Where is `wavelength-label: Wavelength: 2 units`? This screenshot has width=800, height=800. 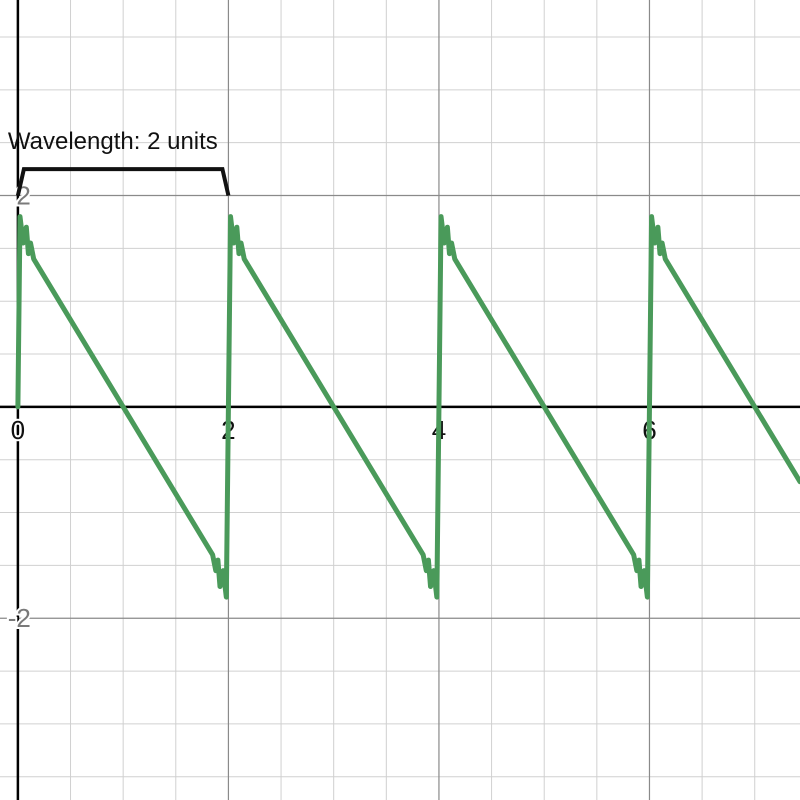 wavelength-label: Wavelength: 2 units is located at coordinates (113, 141).